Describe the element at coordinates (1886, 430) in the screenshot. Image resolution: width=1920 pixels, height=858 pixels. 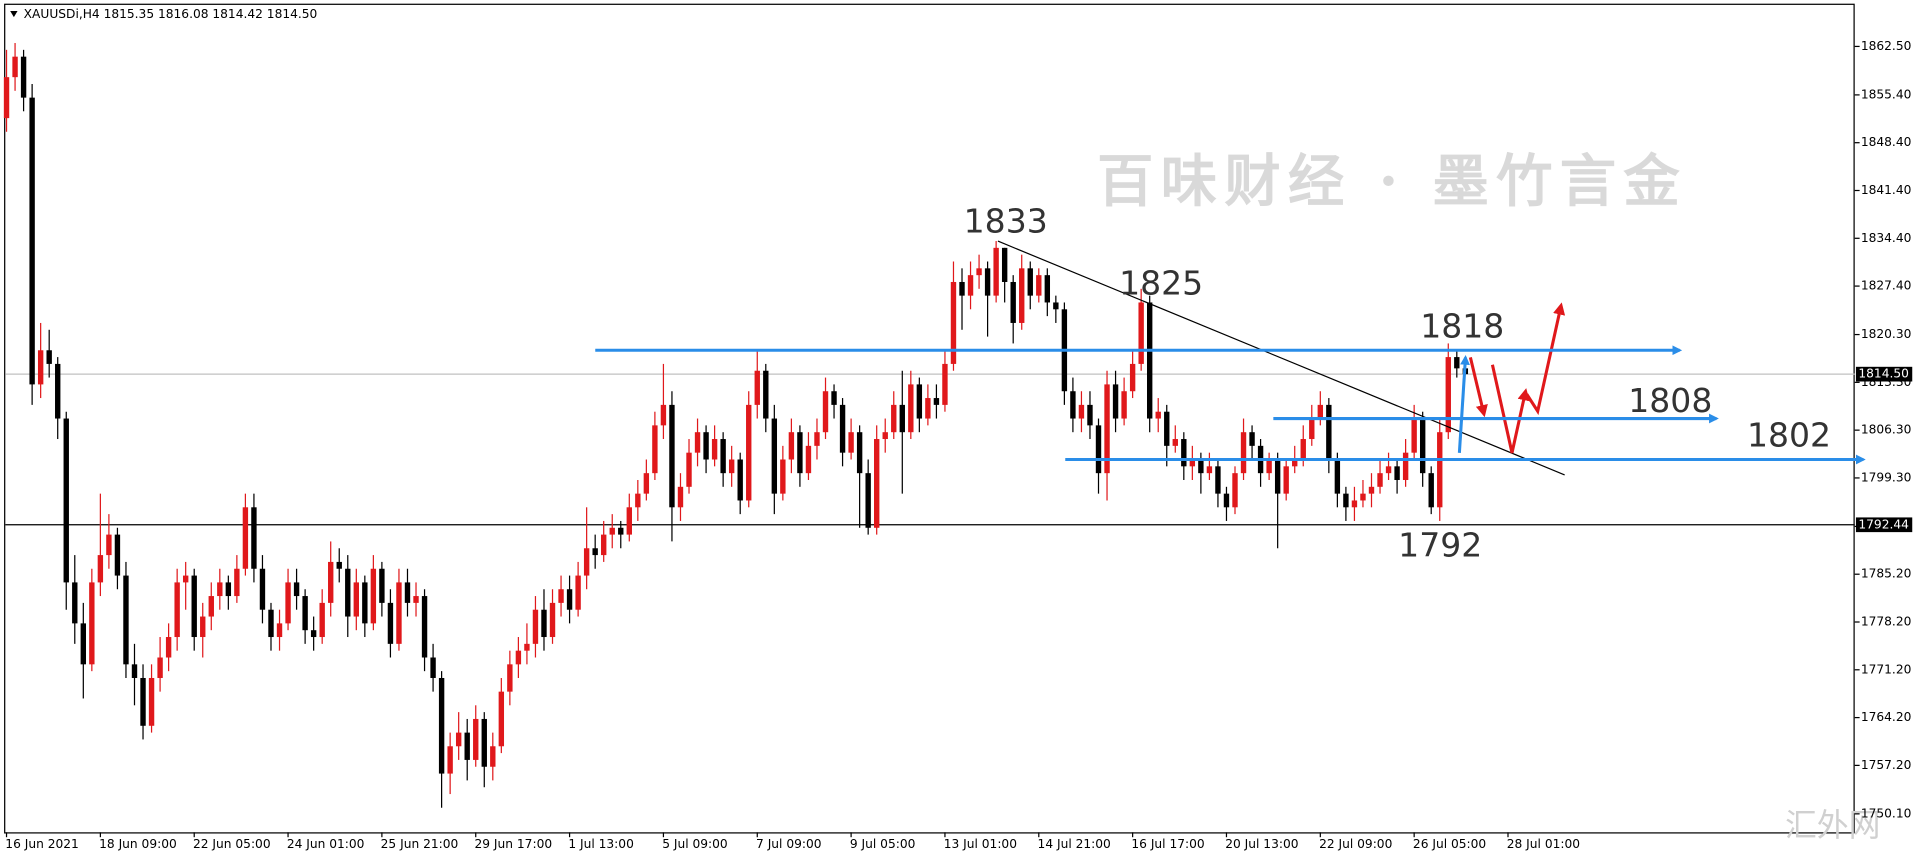
I see `y-tick-label: 1806.30` at that location.